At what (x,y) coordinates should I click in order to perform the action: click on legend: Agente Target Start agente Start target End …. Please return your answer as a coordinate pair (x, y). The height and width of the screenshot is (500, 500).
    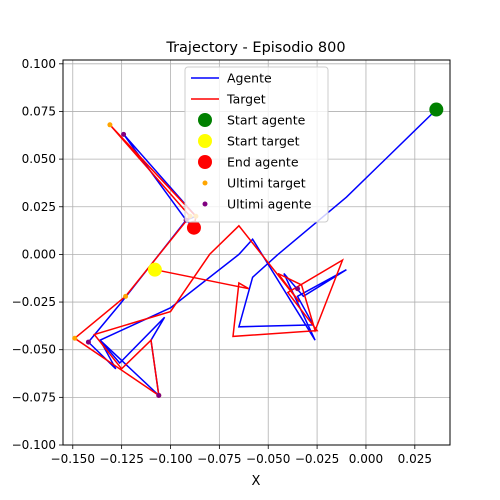
    Looking at the image, I should click on (256, 144).